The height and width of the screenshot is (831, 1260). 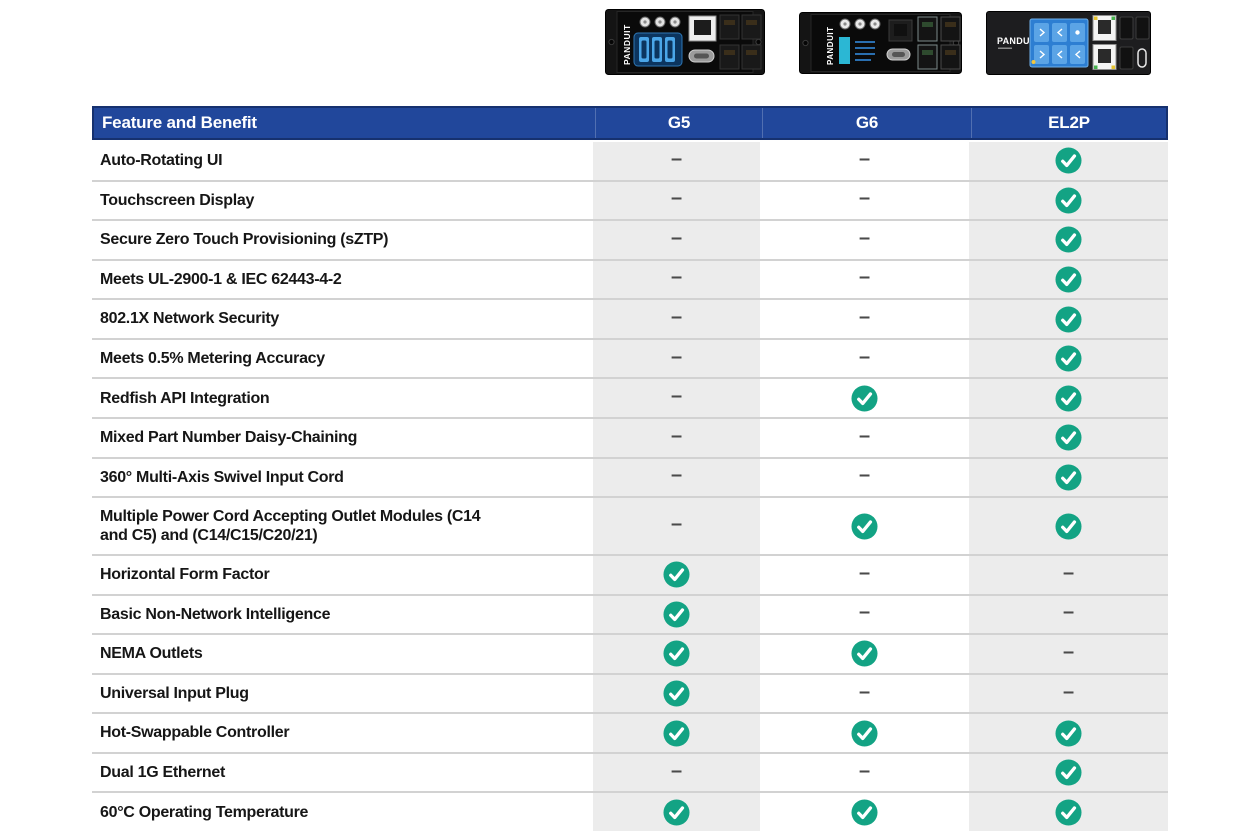 What do you see at coordinates (630, 318) in the screenshot?
I see `table-row: 802.1X Network Security – –` at bounding box center [630, 318].